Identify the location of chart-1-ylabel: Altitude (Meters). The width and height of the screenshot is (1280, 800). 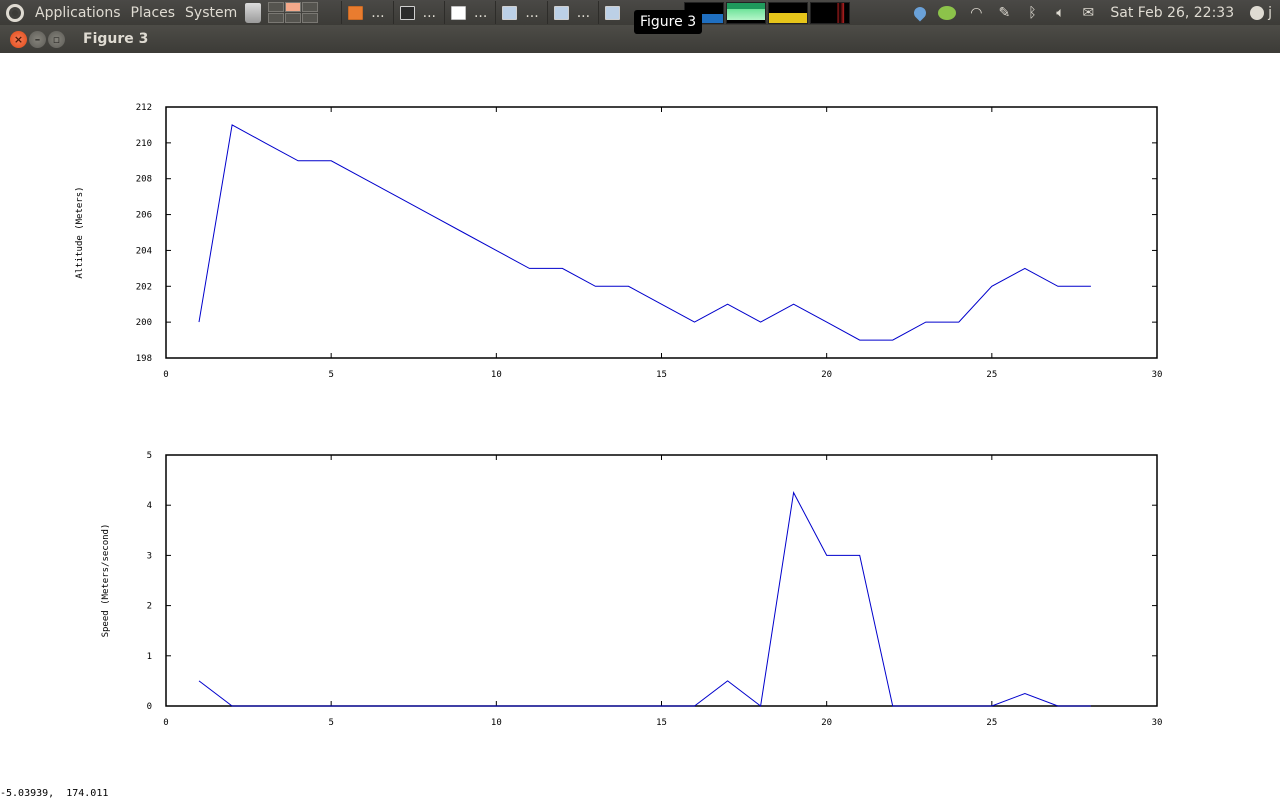
(80, 232).